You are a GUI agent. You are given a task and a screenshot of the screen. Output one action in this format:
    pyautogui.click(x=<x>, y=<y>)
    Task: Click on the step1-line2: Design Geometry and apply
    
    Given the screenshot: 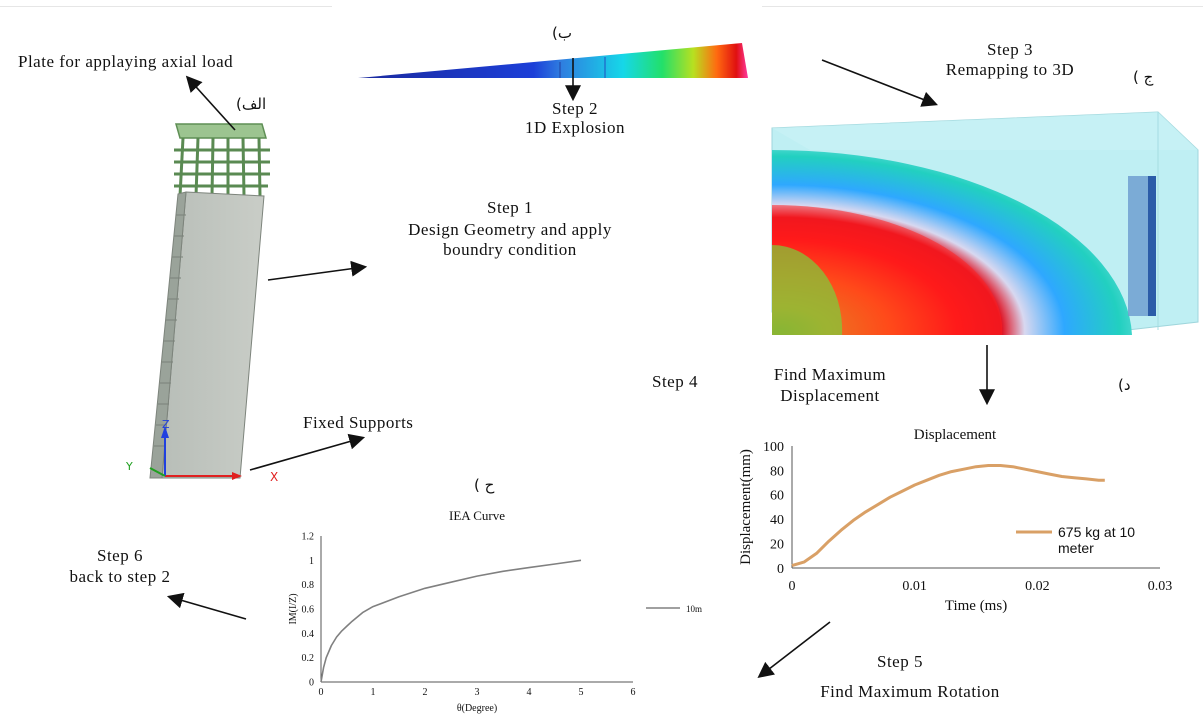 What is the action you would take?
    pyautogui.click(x=510, y=229)
    